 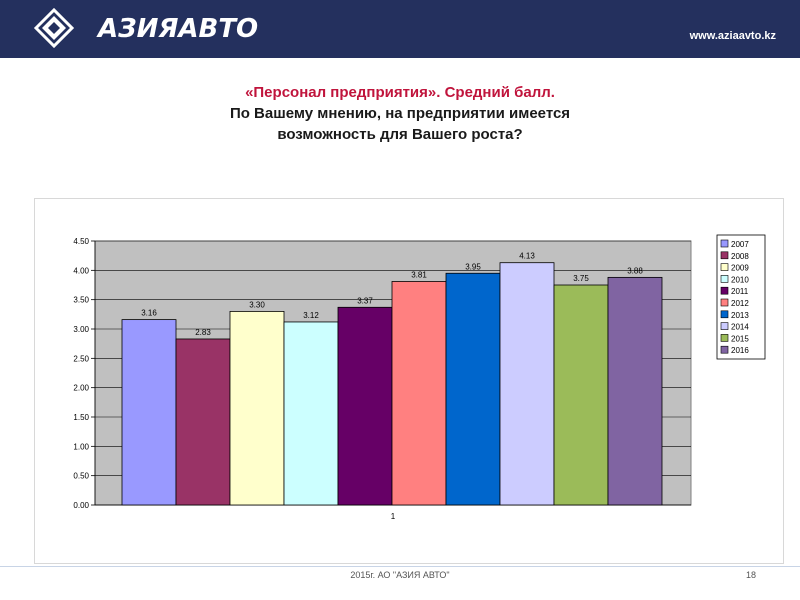 I want to click on footer-caption: 2015г. АО "АЗИЯ АВТО", so click(x=400, y=575).